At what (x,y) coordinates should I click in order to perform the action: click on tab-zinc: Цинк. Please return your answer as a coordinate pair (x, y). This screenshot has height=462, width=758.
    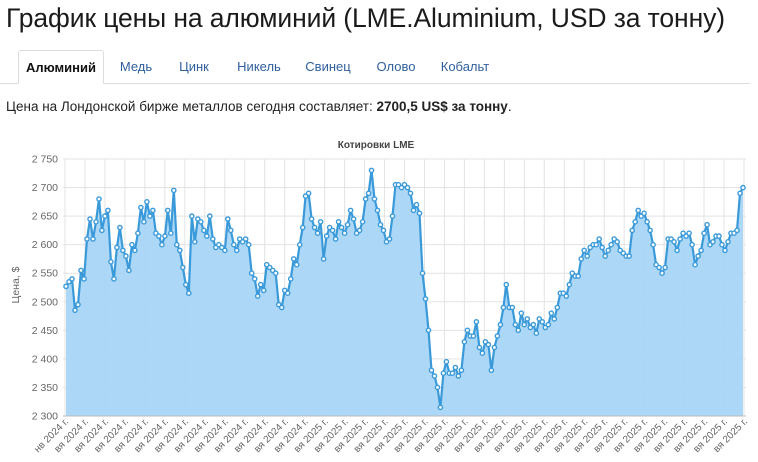
    Looking at the image, I should click on (194, 66).